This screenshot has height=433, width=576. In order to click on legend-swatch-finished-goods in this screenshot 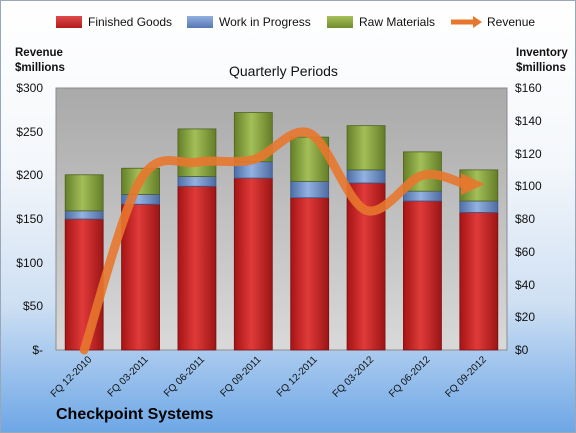, I will do `click(69, 22)`.